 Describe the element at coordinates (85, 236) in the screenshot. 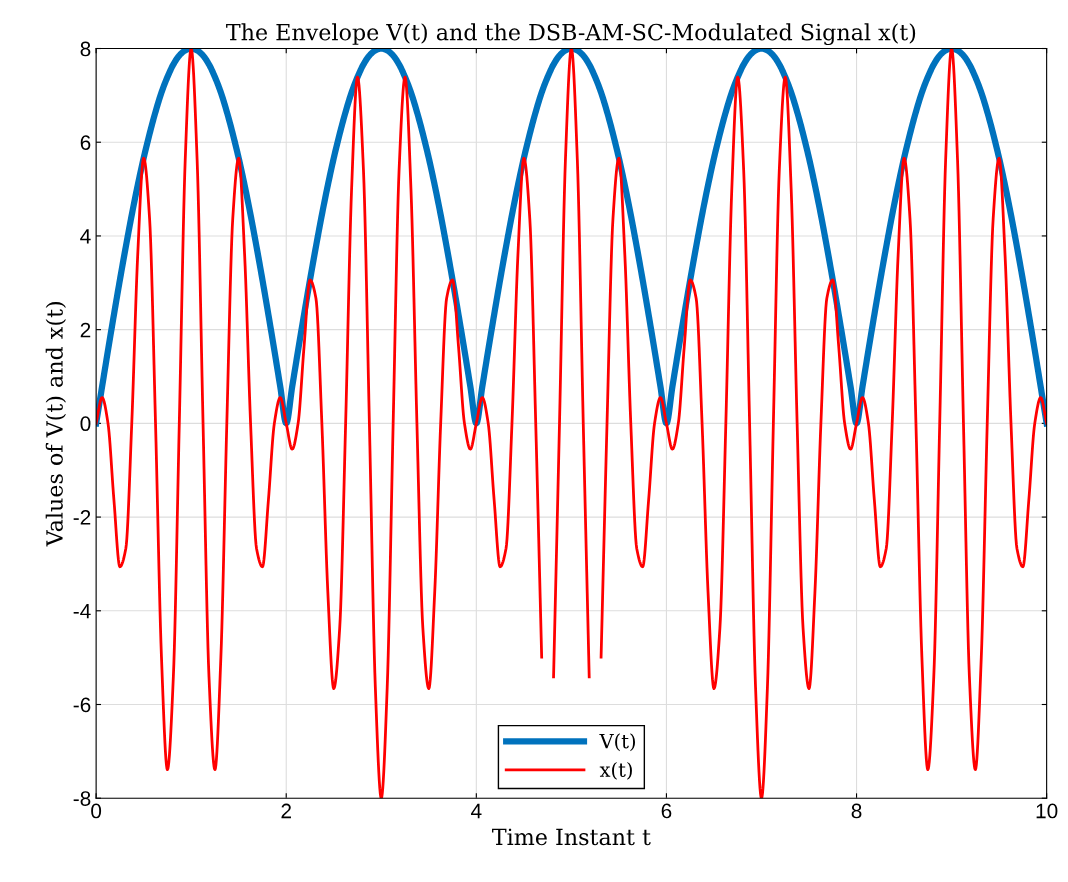

I see `y-tick-label: 4` at that location.